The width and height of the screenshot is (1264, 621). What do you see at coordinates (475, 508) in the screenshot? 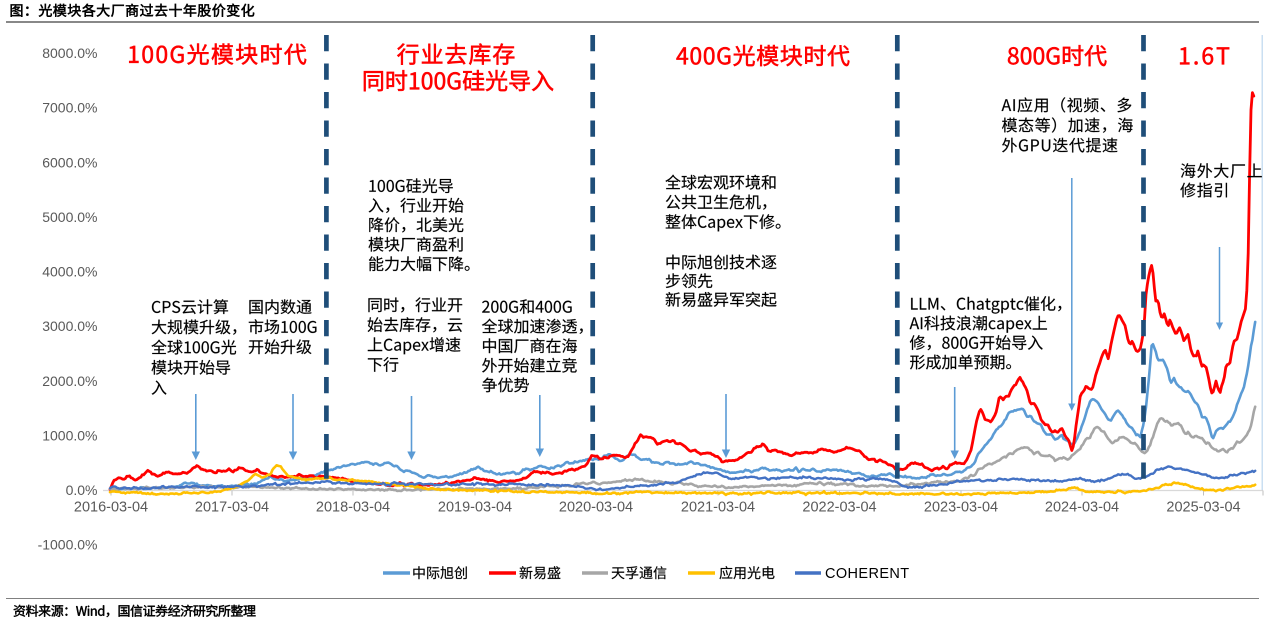
I see `svg-text: 2019-03-04` at bounding box center [475, 508].